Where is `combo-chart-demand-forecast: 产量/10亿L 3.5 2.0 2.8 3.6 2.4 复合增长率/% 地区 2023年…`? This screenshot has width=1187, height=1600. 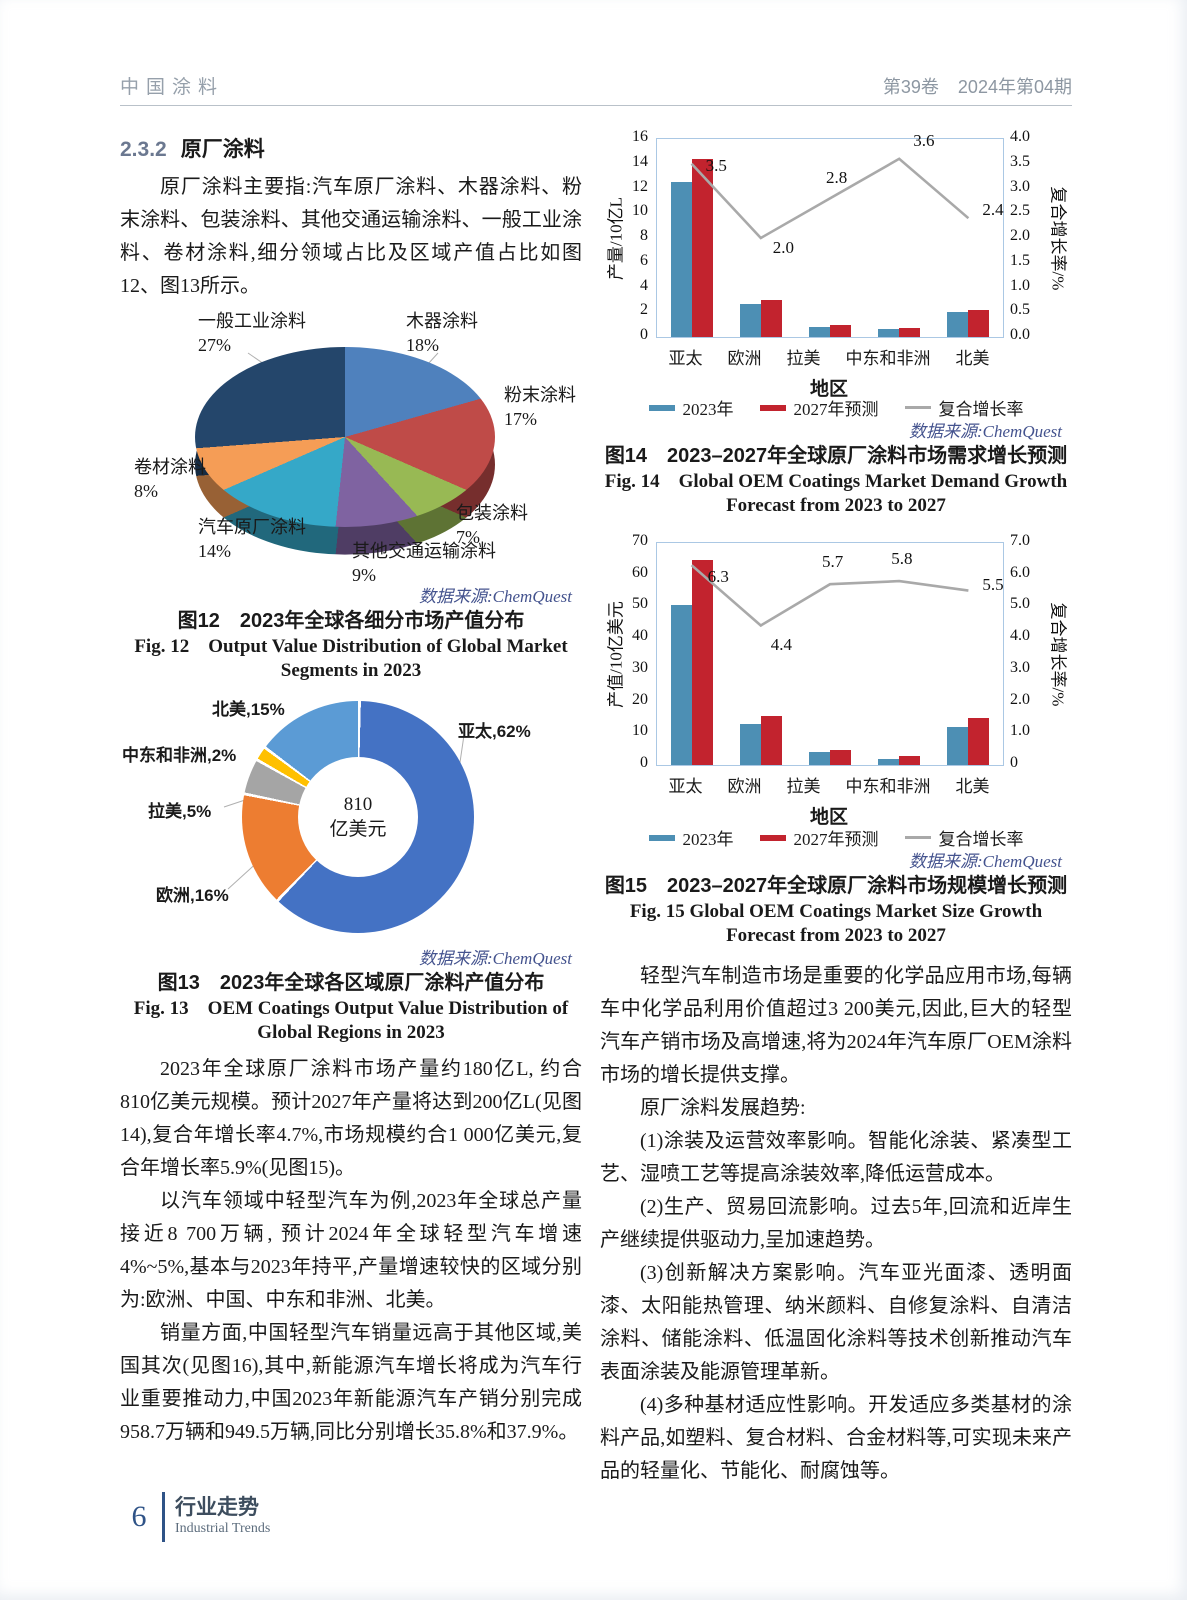
combo-chart-demand-forecast: 产量/10亿L 3.5 2.0 2.8 3.6 2.4 复合增长率/% 地区 2023年… is located at coordinates (836, 275).